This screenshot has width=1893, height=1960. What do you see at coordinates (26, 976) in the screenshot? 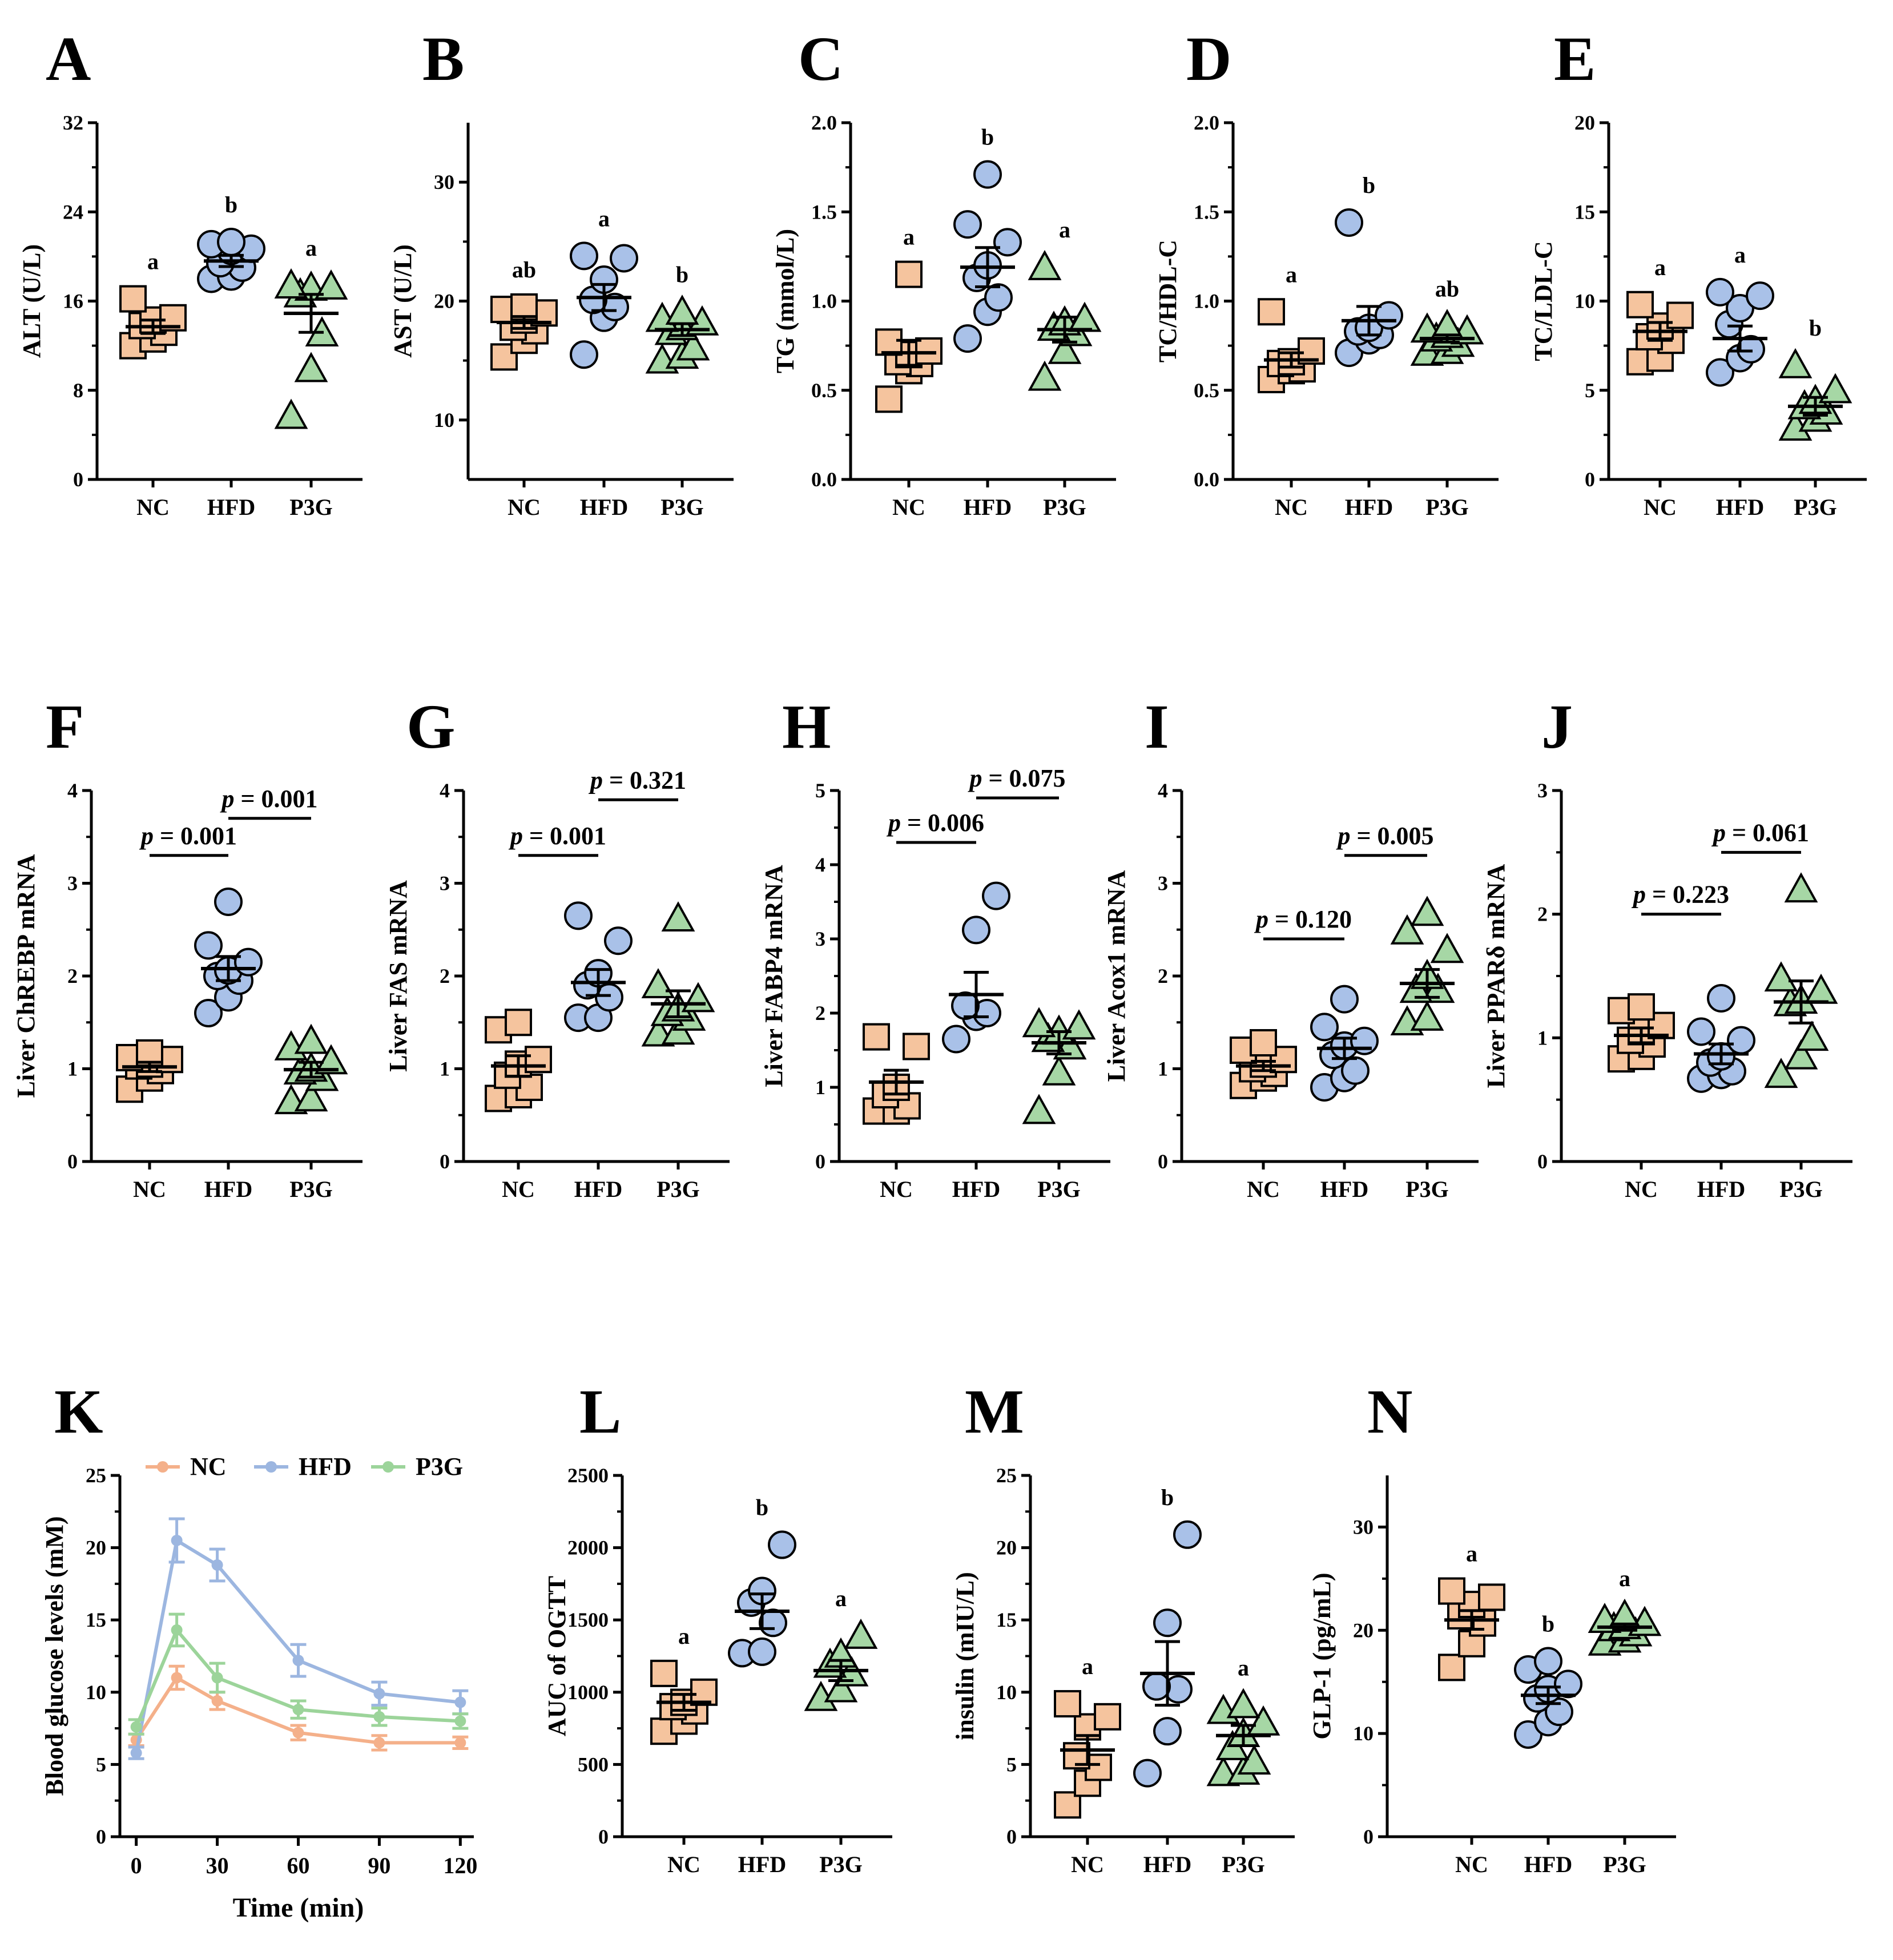
I see `y-axis-label: Liver ChREBP mRNA` at bounding box center [26, 976].